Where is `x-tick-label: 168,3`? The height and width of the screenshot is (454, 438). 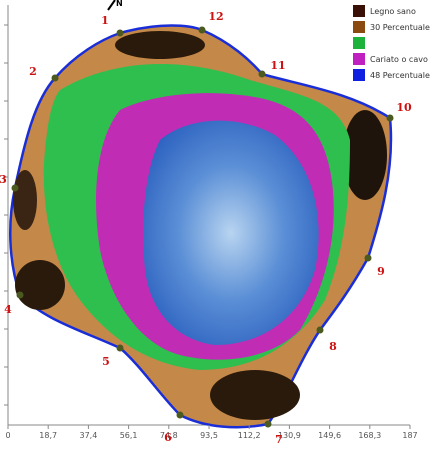 x-tick-label: 168,3 is located at coordinates (369, 435).